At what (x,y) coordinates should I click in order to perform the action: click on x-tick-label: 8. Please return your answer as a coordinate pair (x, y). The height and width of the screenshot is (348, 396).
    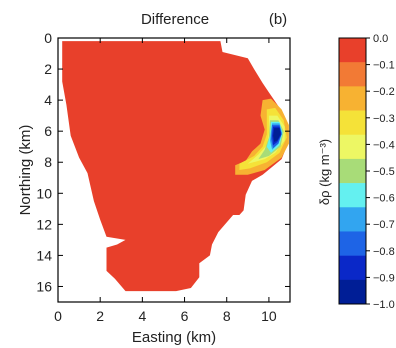
    Looking at the image, I should click on (227, 316).